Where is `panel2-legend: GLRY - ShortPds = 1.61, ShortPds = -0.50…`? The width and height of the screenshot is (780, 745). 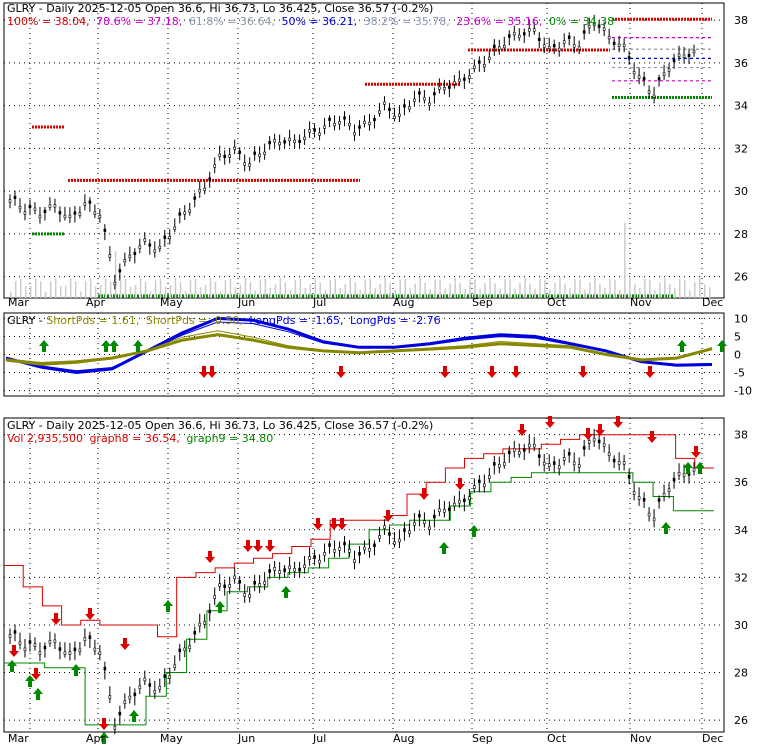 panel2-legend: GLRY - ShortPds = 1.61, ShortPds = -0.50… is located at coordinates (224, 320).